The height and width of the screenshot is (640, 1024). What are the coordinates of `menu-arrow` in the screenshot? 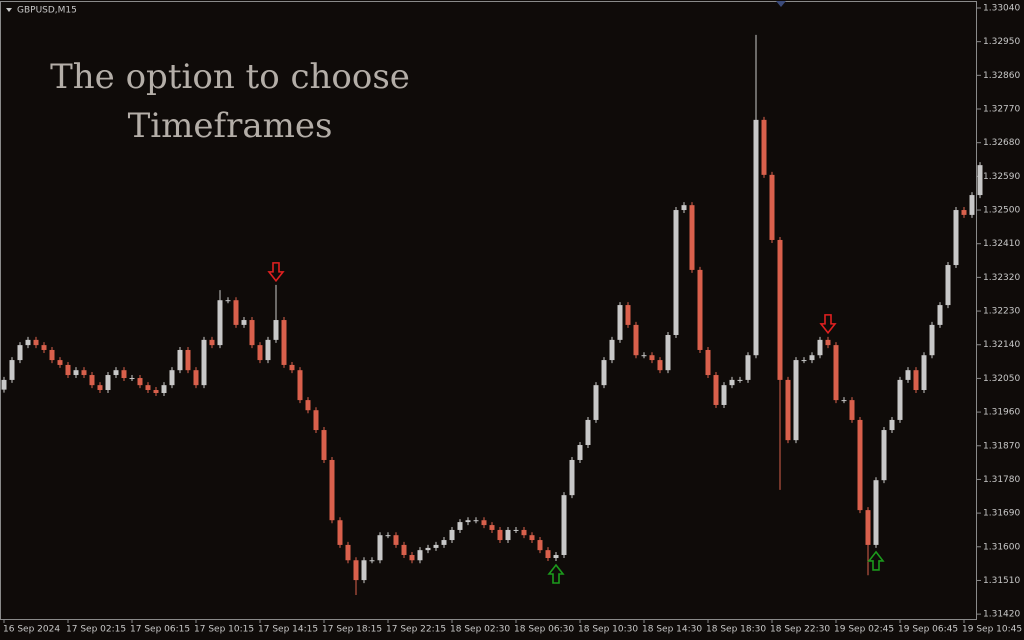 It's located at (9, 10).